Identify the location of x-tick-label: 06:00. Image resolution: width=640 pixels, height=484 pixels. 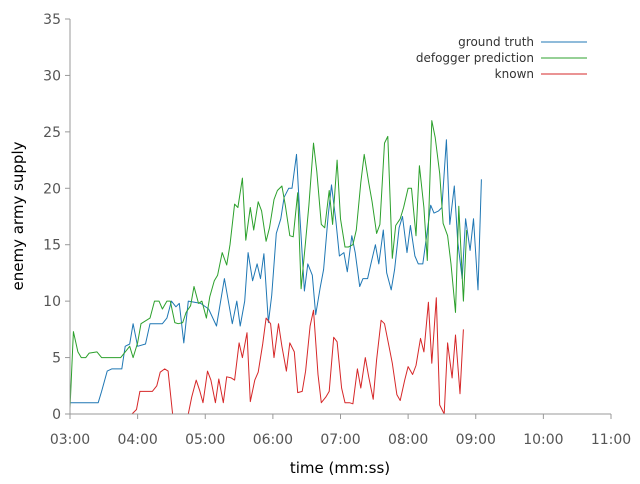
(273, 440).